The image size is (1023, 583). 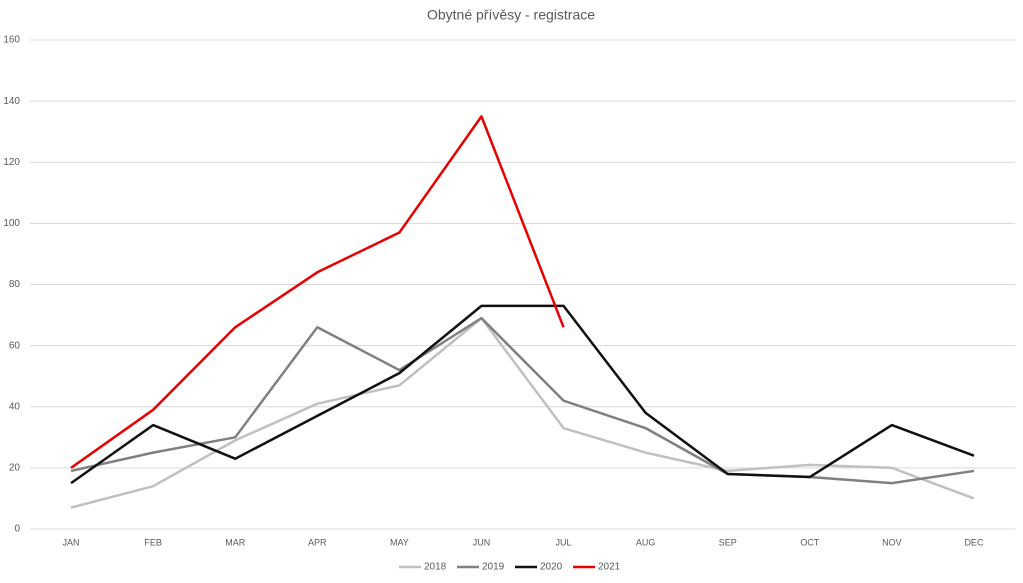 What do you see at coordinates (646, 542) in the screenshot?
I see `x-tick-label: AUG` at bounding box center [646, 542].